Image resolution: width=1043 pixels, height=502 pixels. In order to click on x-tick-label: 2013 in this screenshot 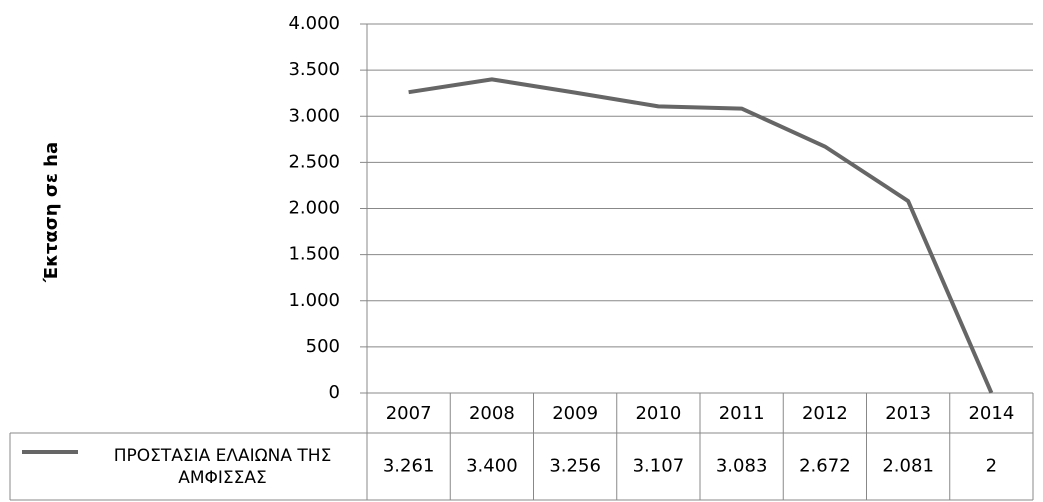, I will do `click(908, 413)`.